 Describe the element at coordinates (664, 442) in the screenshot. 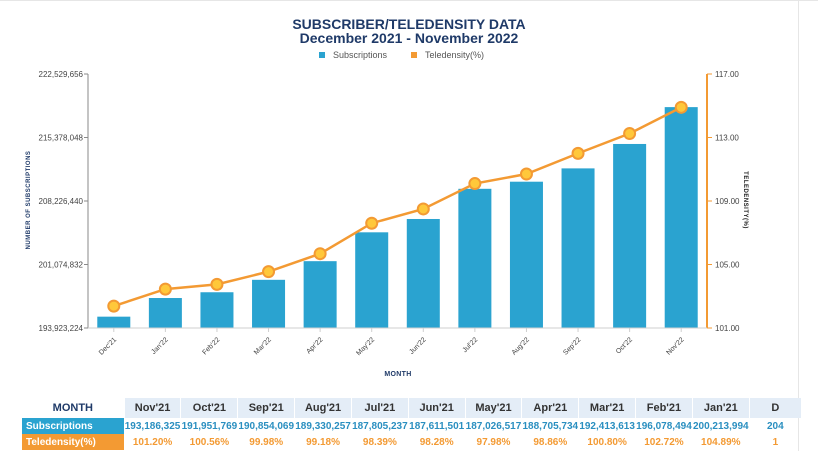

I see `table-cell: 102.72%` at that location.